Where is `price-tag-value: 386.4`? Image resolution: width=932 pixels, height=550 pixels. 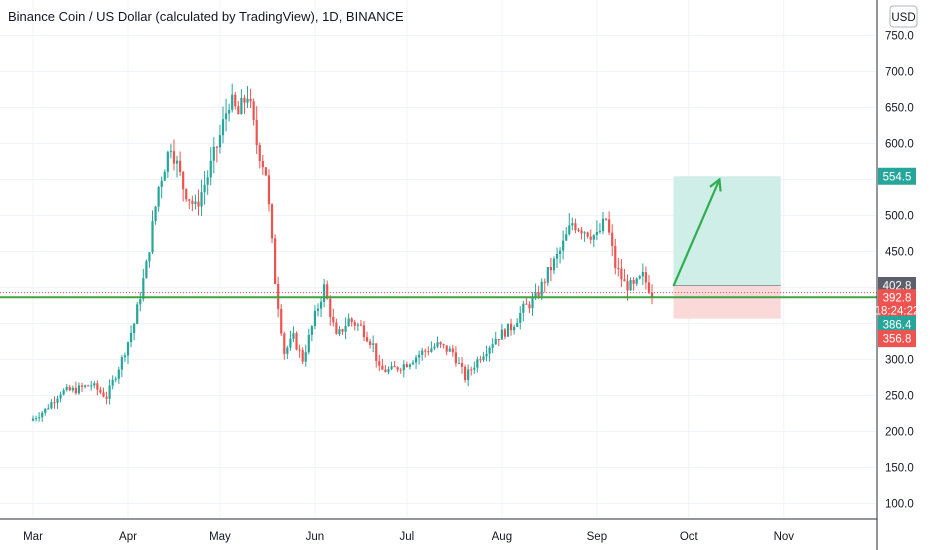
price-tag-value: 386.4 is located at coordinates (897, 325).